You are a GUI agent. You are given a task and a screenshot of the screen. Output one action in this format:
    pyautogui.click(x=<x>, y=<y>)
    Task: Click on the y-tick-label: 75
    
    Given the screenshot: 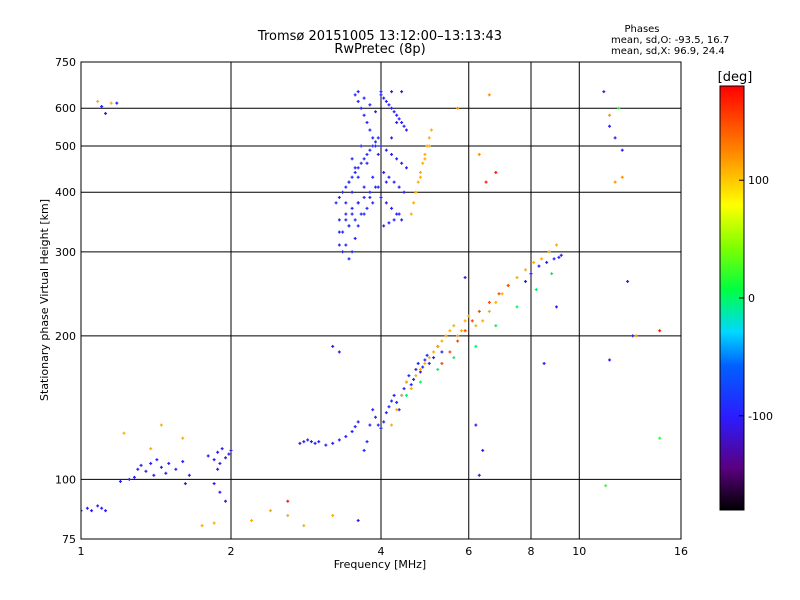 What is the action you would take?
    pyautogui.click(x=69, y=539)
    